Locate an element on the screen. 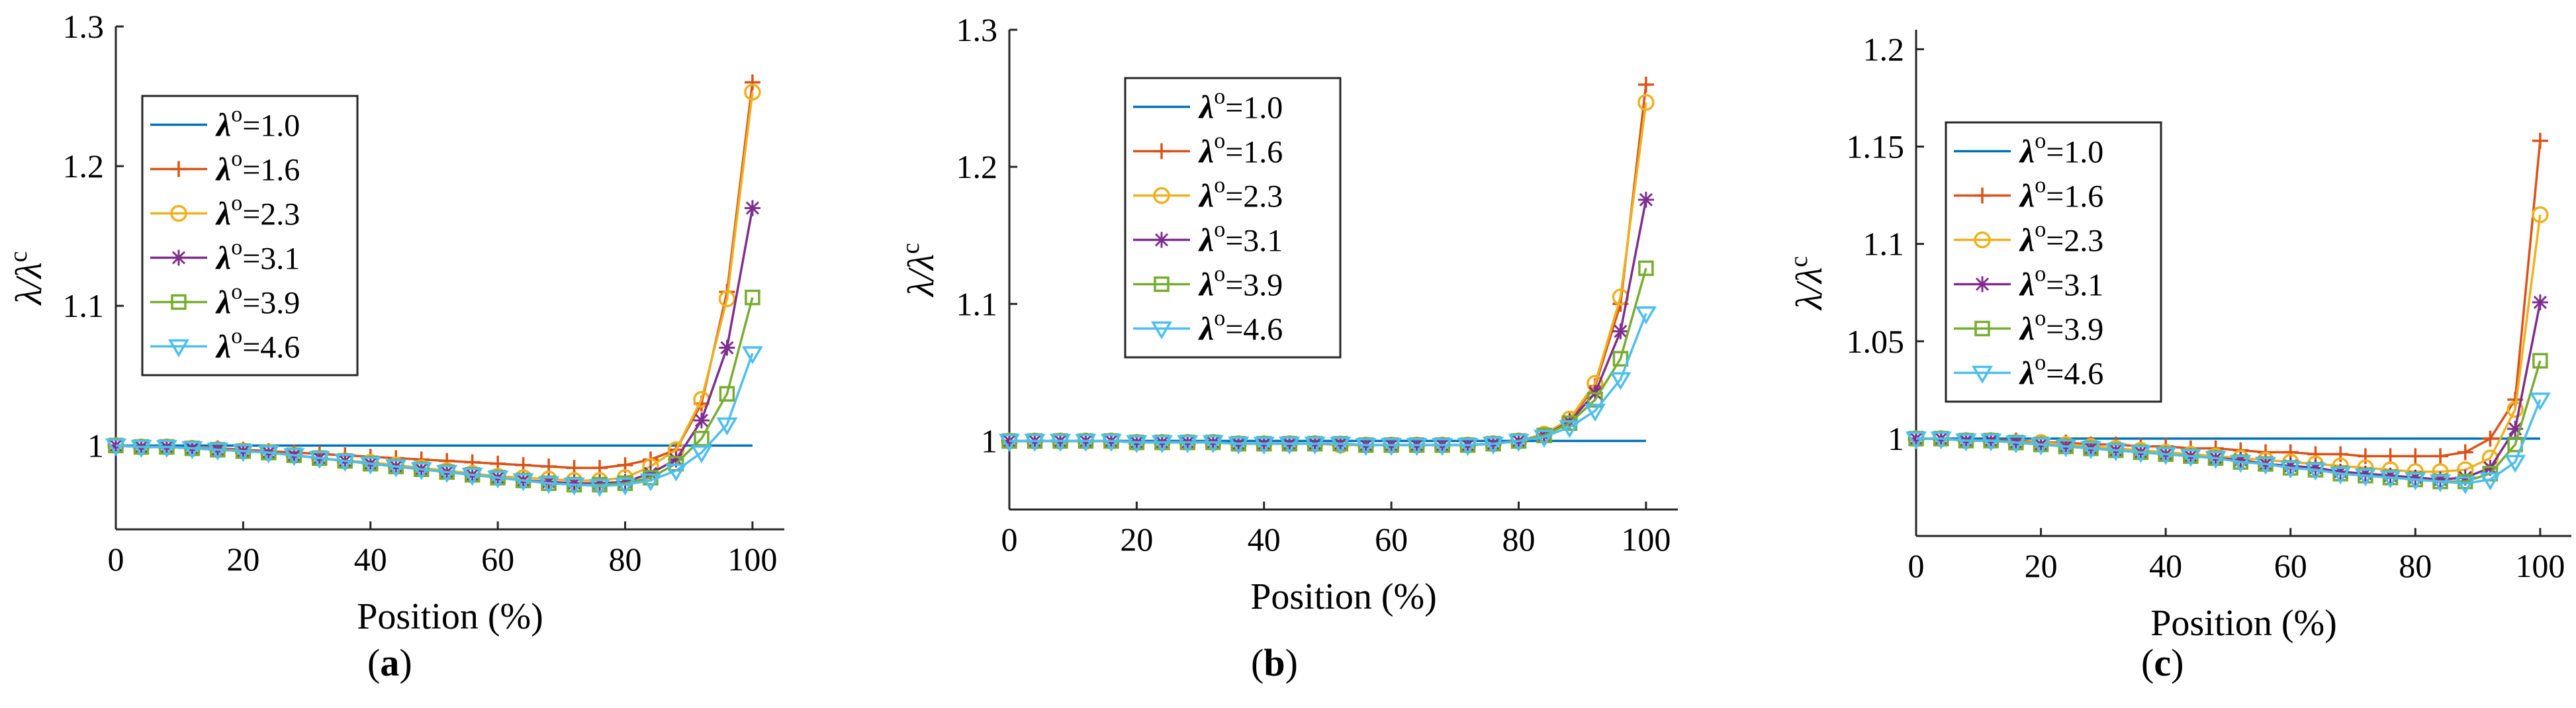  panel-c-x-tick-label: 0 is located at coordinates (1916, 565).